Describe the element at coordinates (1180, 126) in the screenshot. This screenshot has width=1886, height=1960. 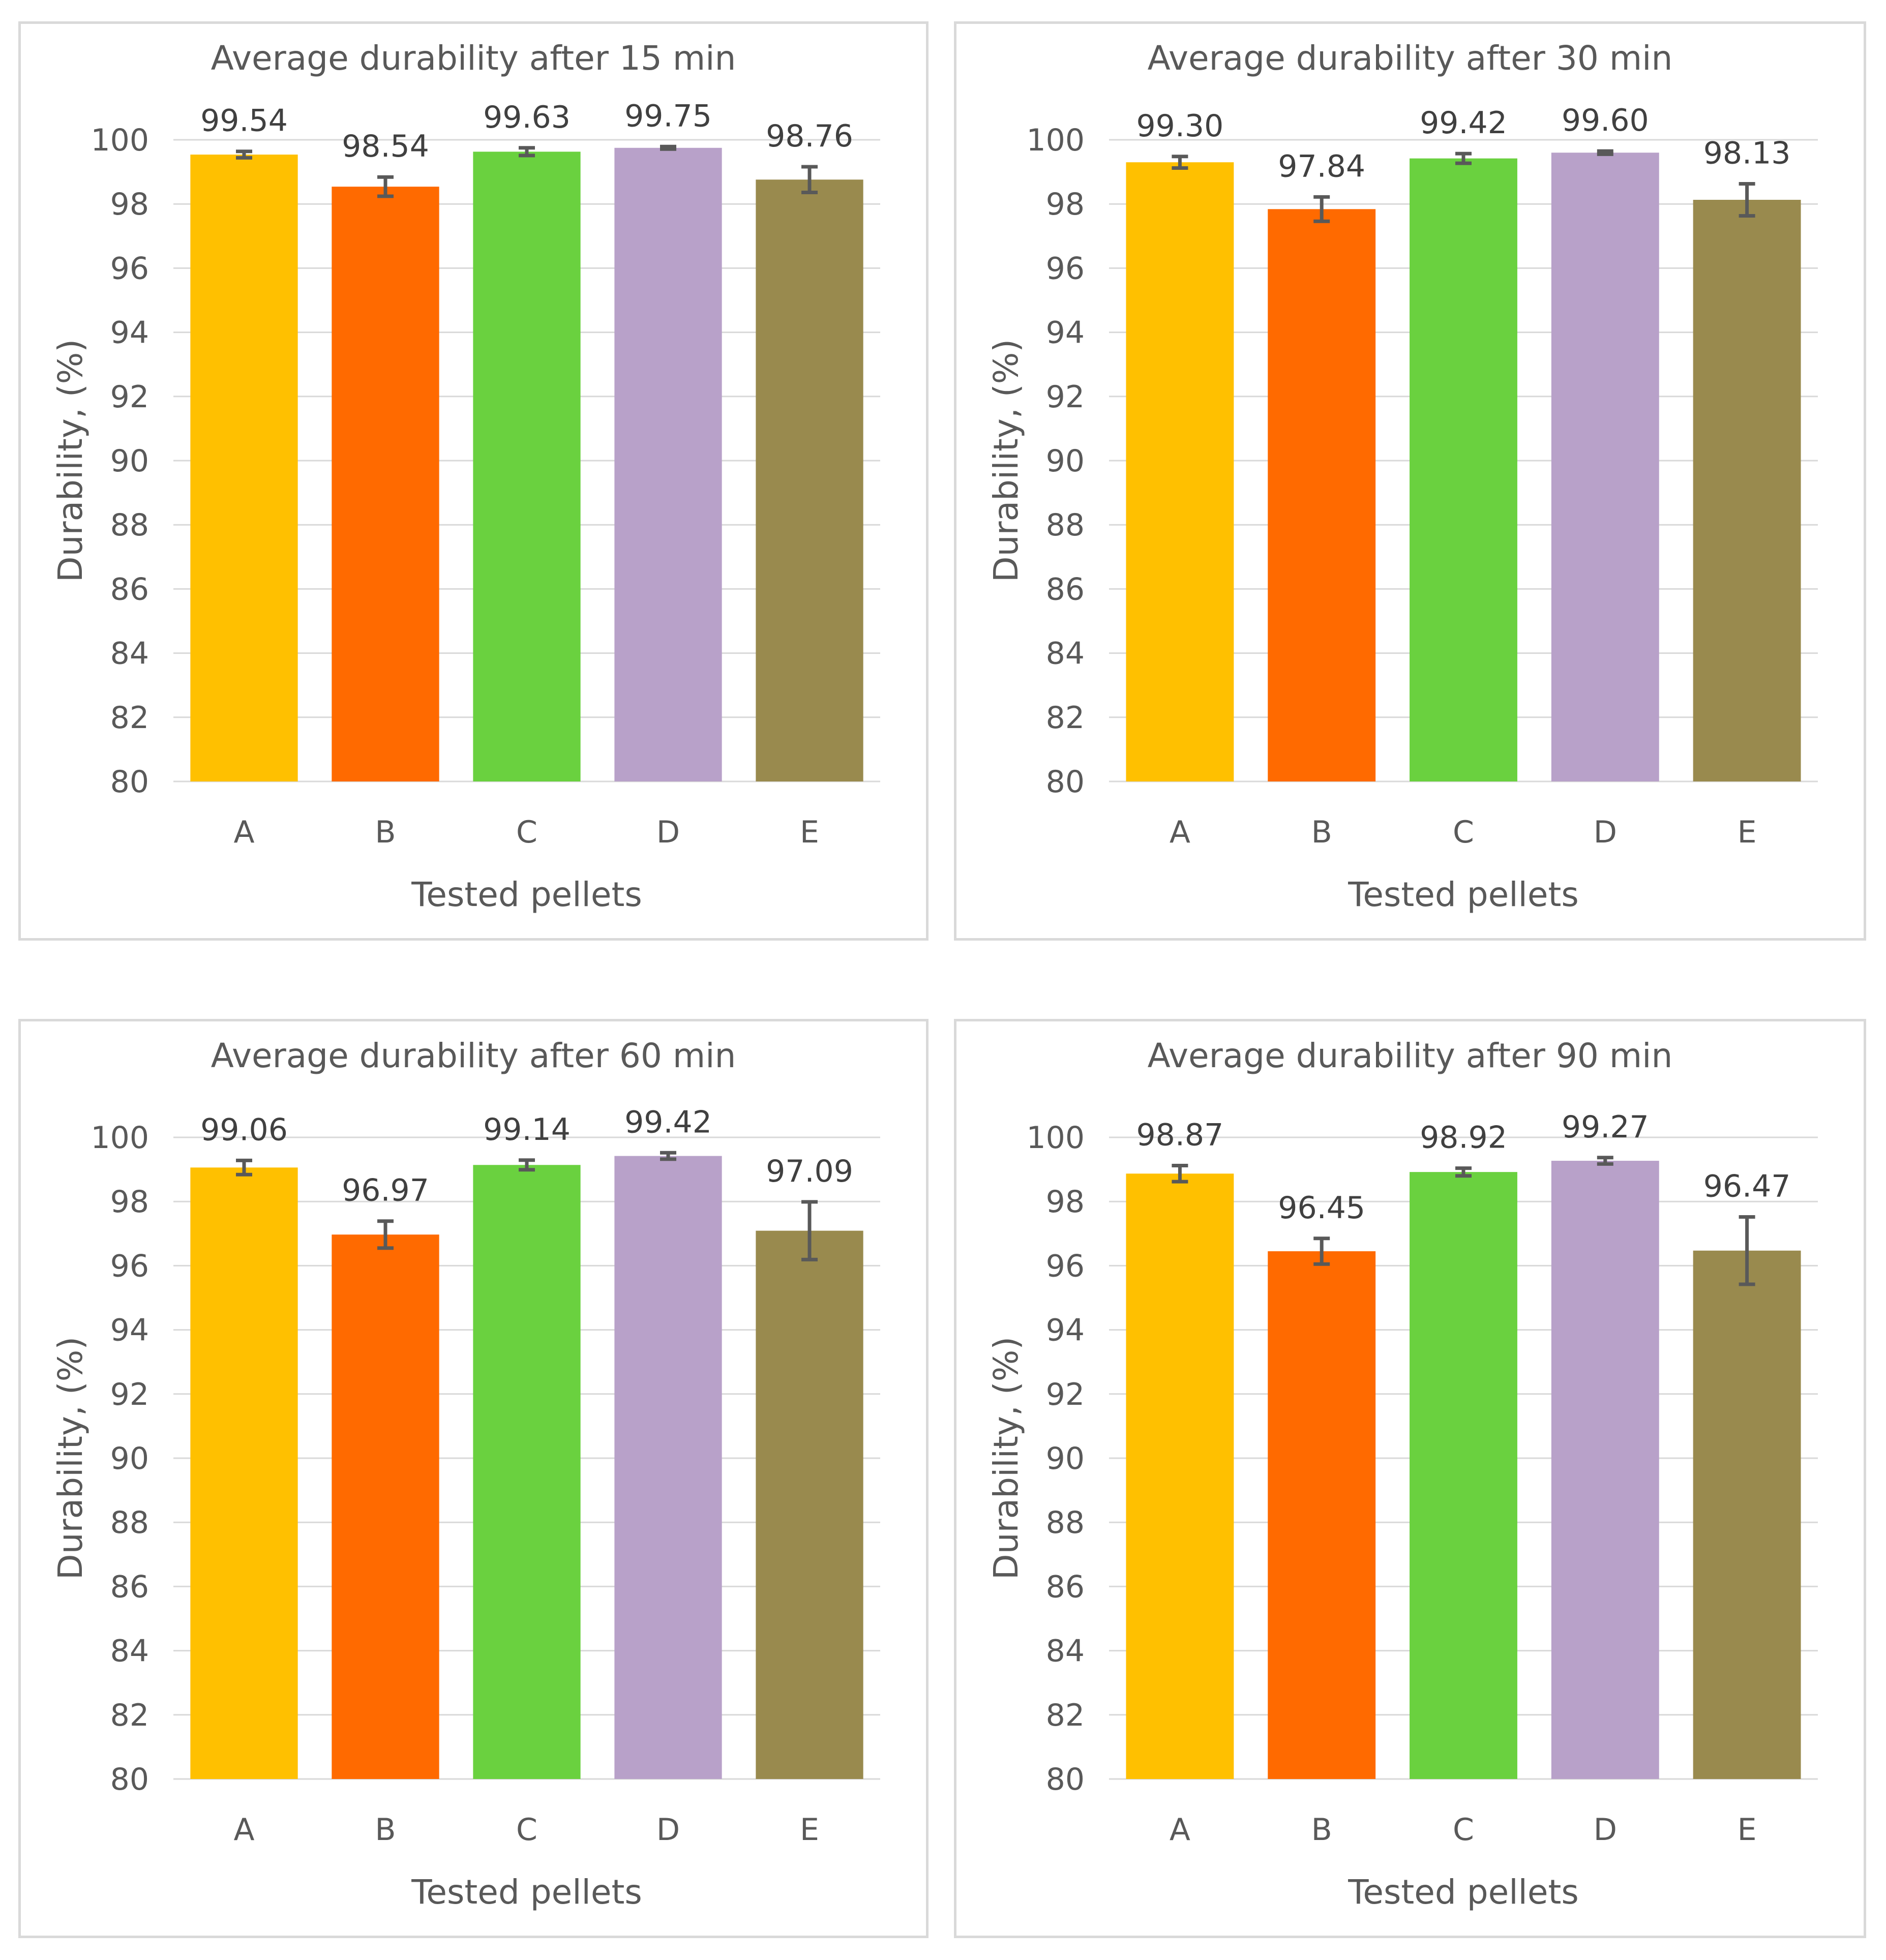
I see `data-label: 99.30` at that location.